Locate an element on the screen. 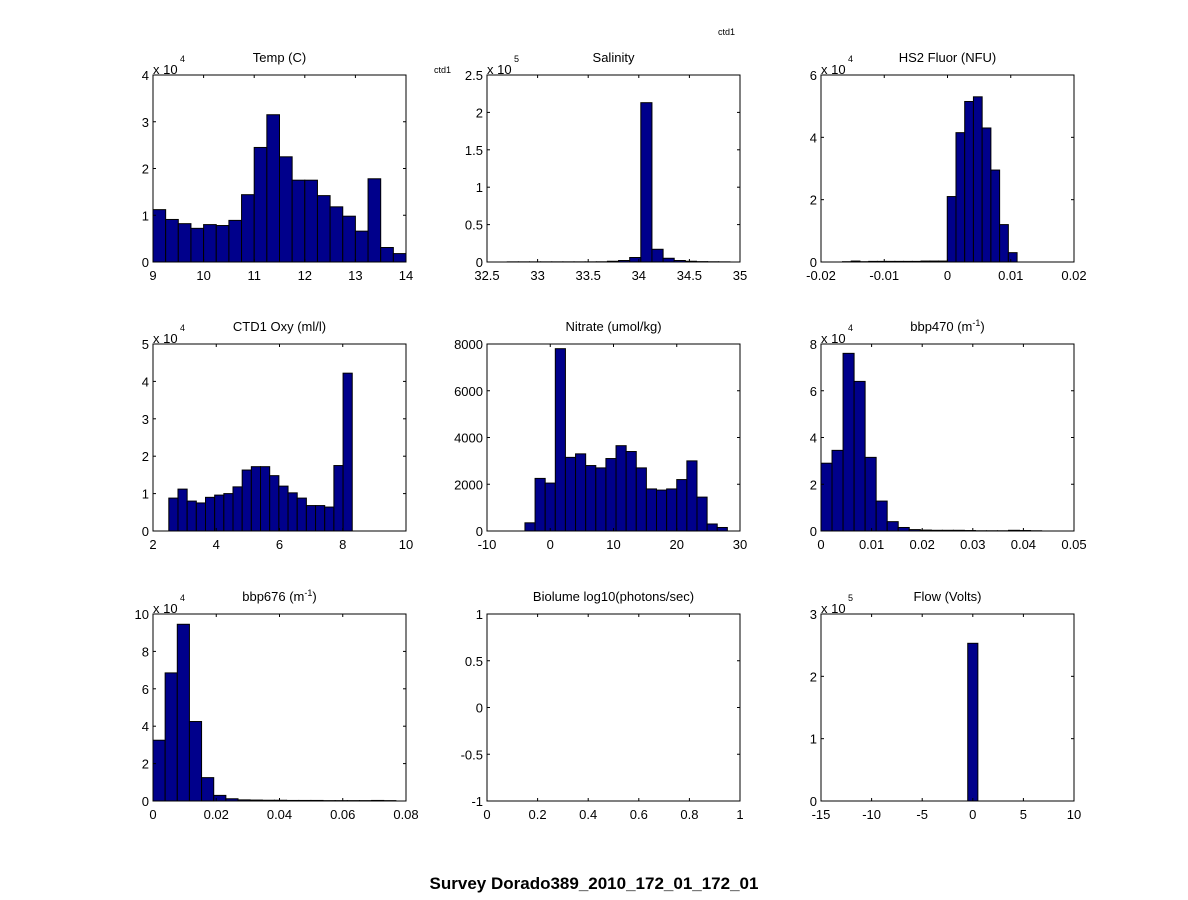 This screenshot has height=900, width=1188. panel-title-end: ) is located at coordinates (314, 596).